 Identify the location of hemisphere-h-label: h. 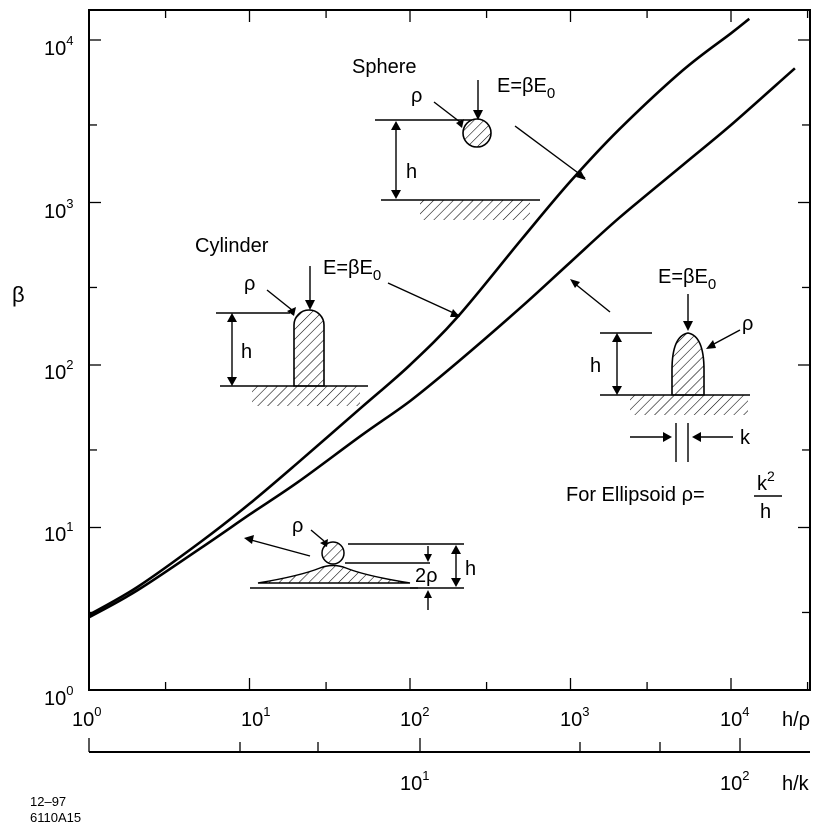
(470, 569).